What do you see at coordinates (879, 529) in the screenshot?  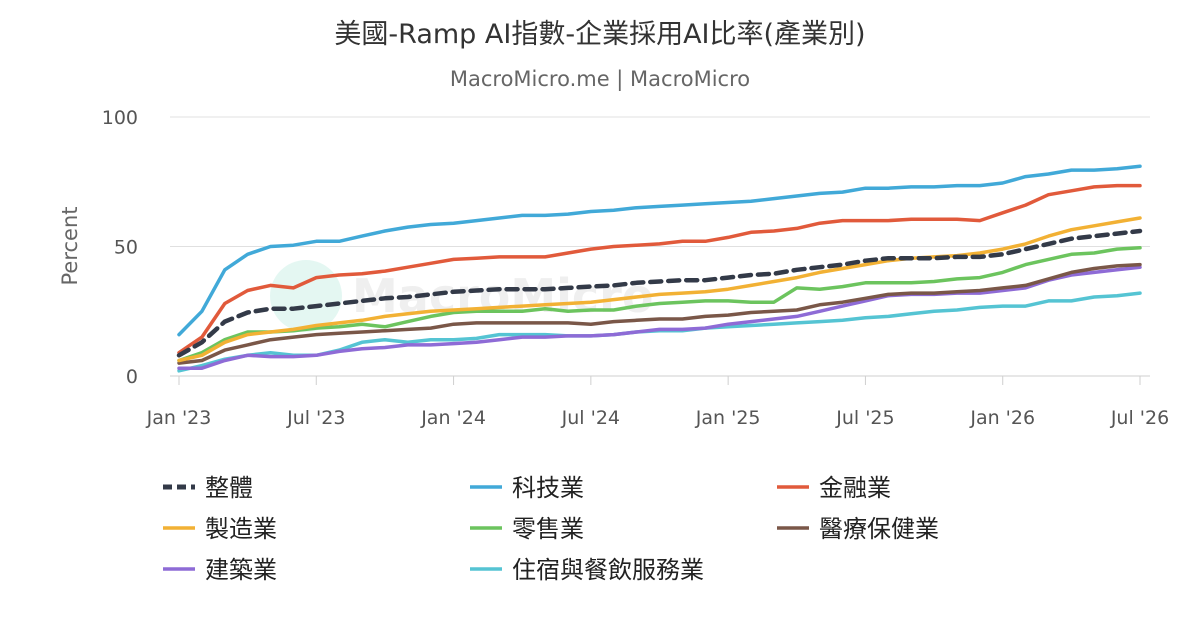 I see `legend-label: 醫療保健業` at bounding box center [879, 529].